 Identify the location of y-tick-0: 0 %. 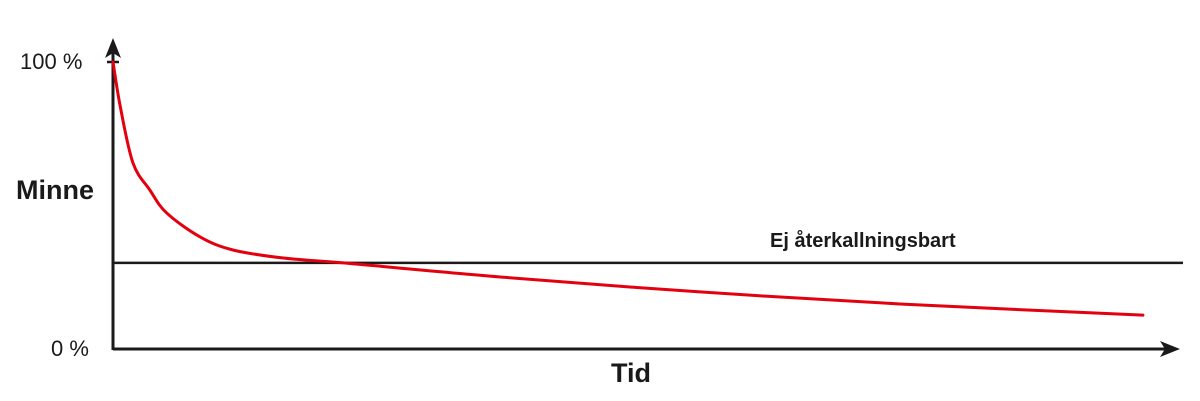
(70, 348).